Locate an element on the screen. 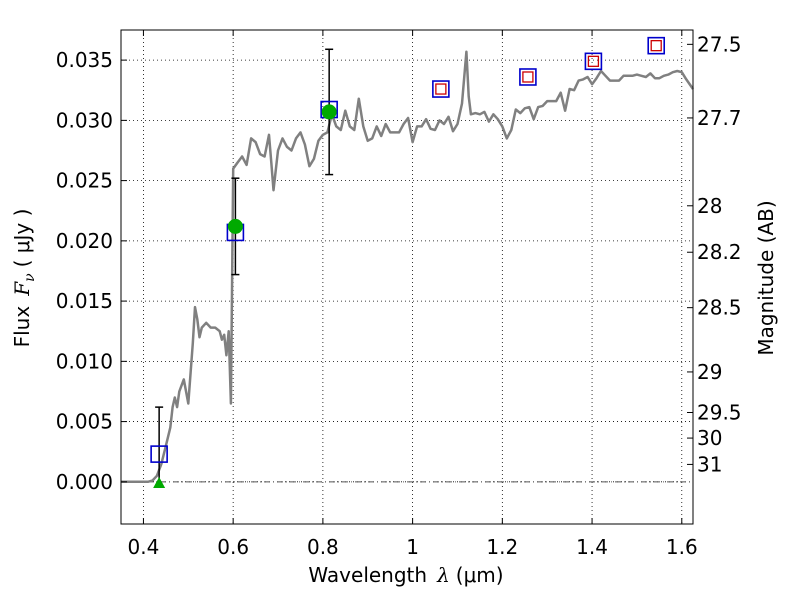 The width and height of the screenshot is (800, 600). mag-tick-label-0: 27.5 is located at coordinates (719, 44).